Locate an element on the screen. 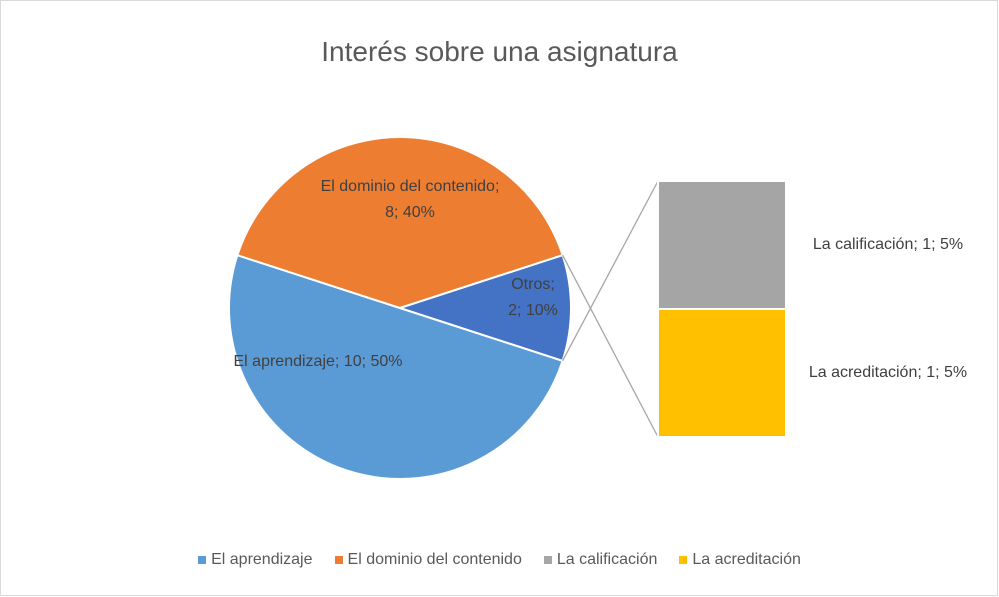 Image resolution: width=999 pixels, height=597 pixels. data-label: Otros; 2; 10% is located at coordinates (533, 297).